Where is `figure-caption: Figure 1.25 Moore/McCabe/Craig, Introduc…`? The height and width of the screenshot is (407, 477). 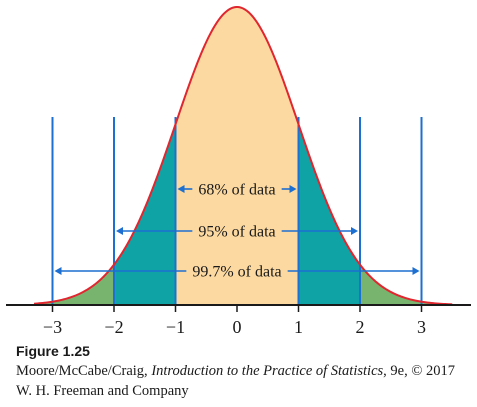
figure-caption: Figure 1.25 Moore/McCabe/Craig, Introduc… is located at coordinates (243, 371).